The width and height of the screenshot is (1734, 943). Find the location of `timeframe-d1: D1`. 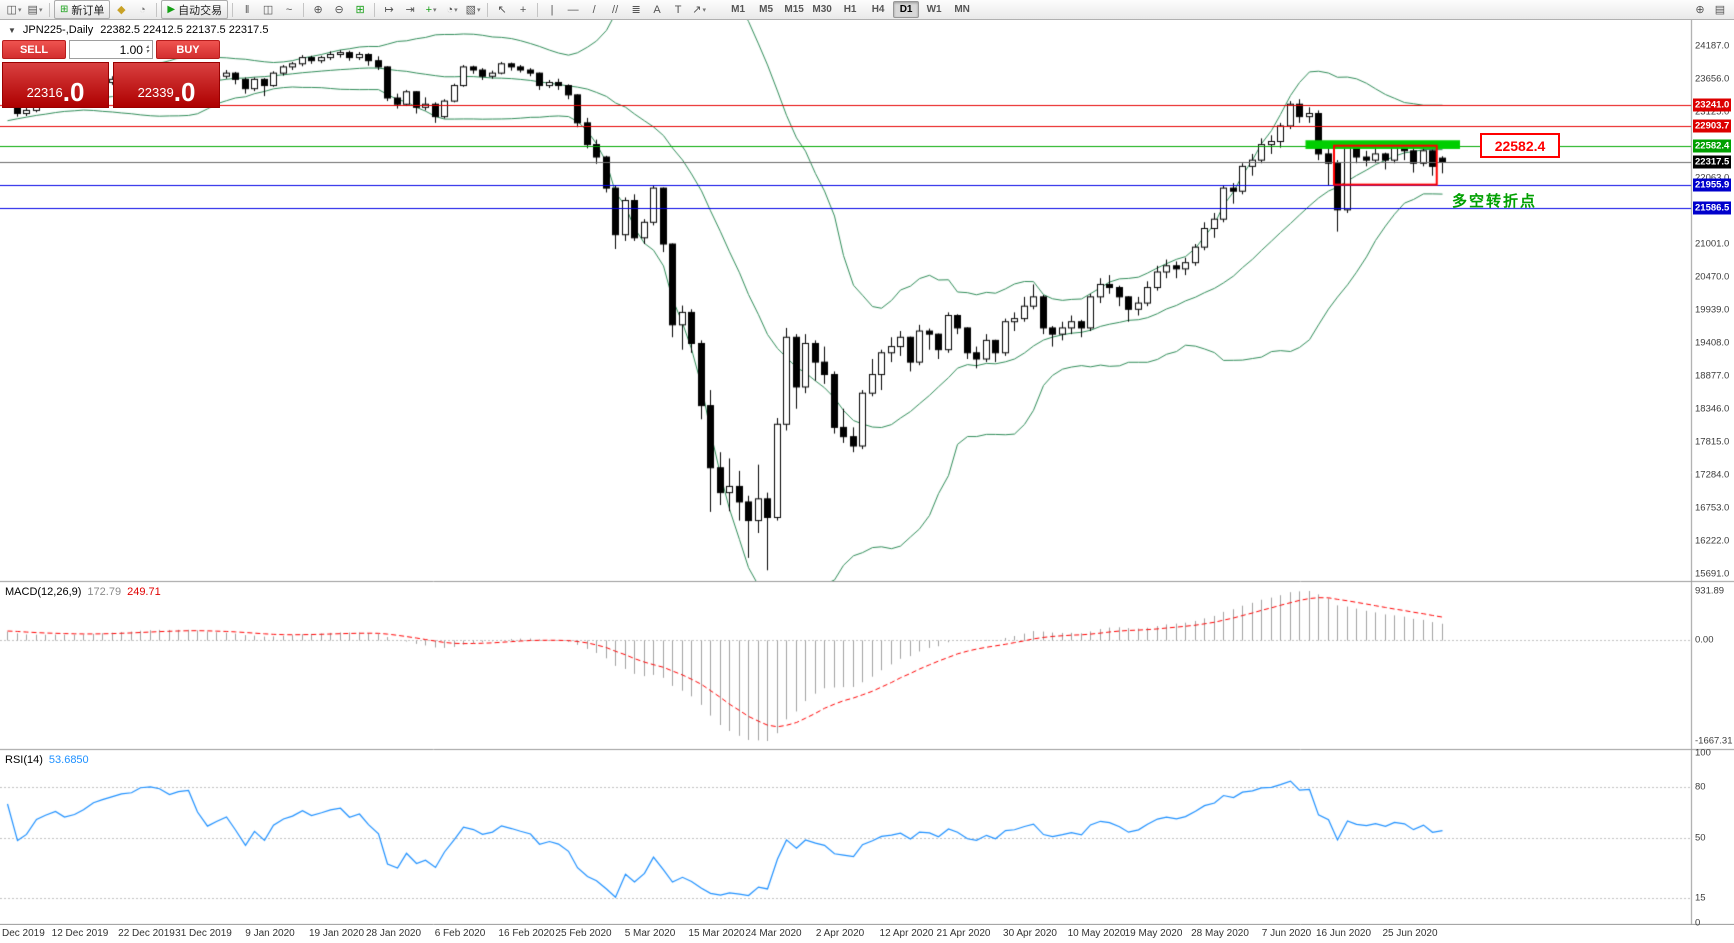

timeframe-d1: D1 is located at coordinates (906, 9).